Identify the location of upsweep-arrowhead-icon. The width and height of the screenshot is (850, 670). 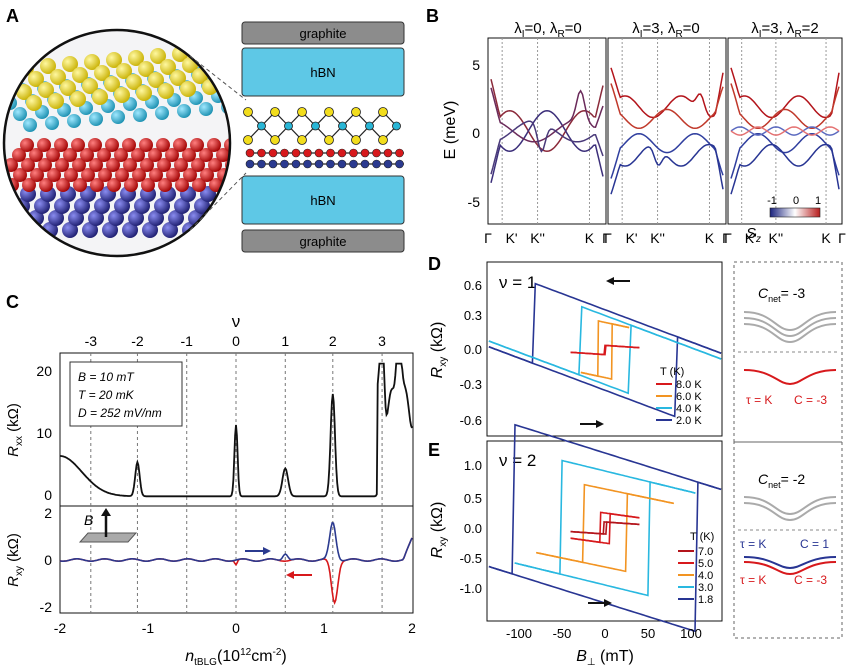
(267, 551).